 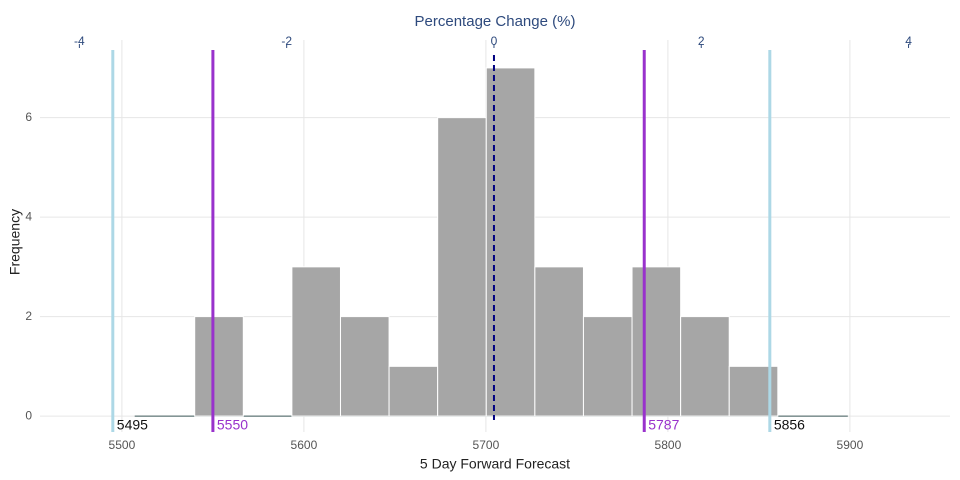 I want to click on y-tick-label: 6, so click(x=28, y=117).